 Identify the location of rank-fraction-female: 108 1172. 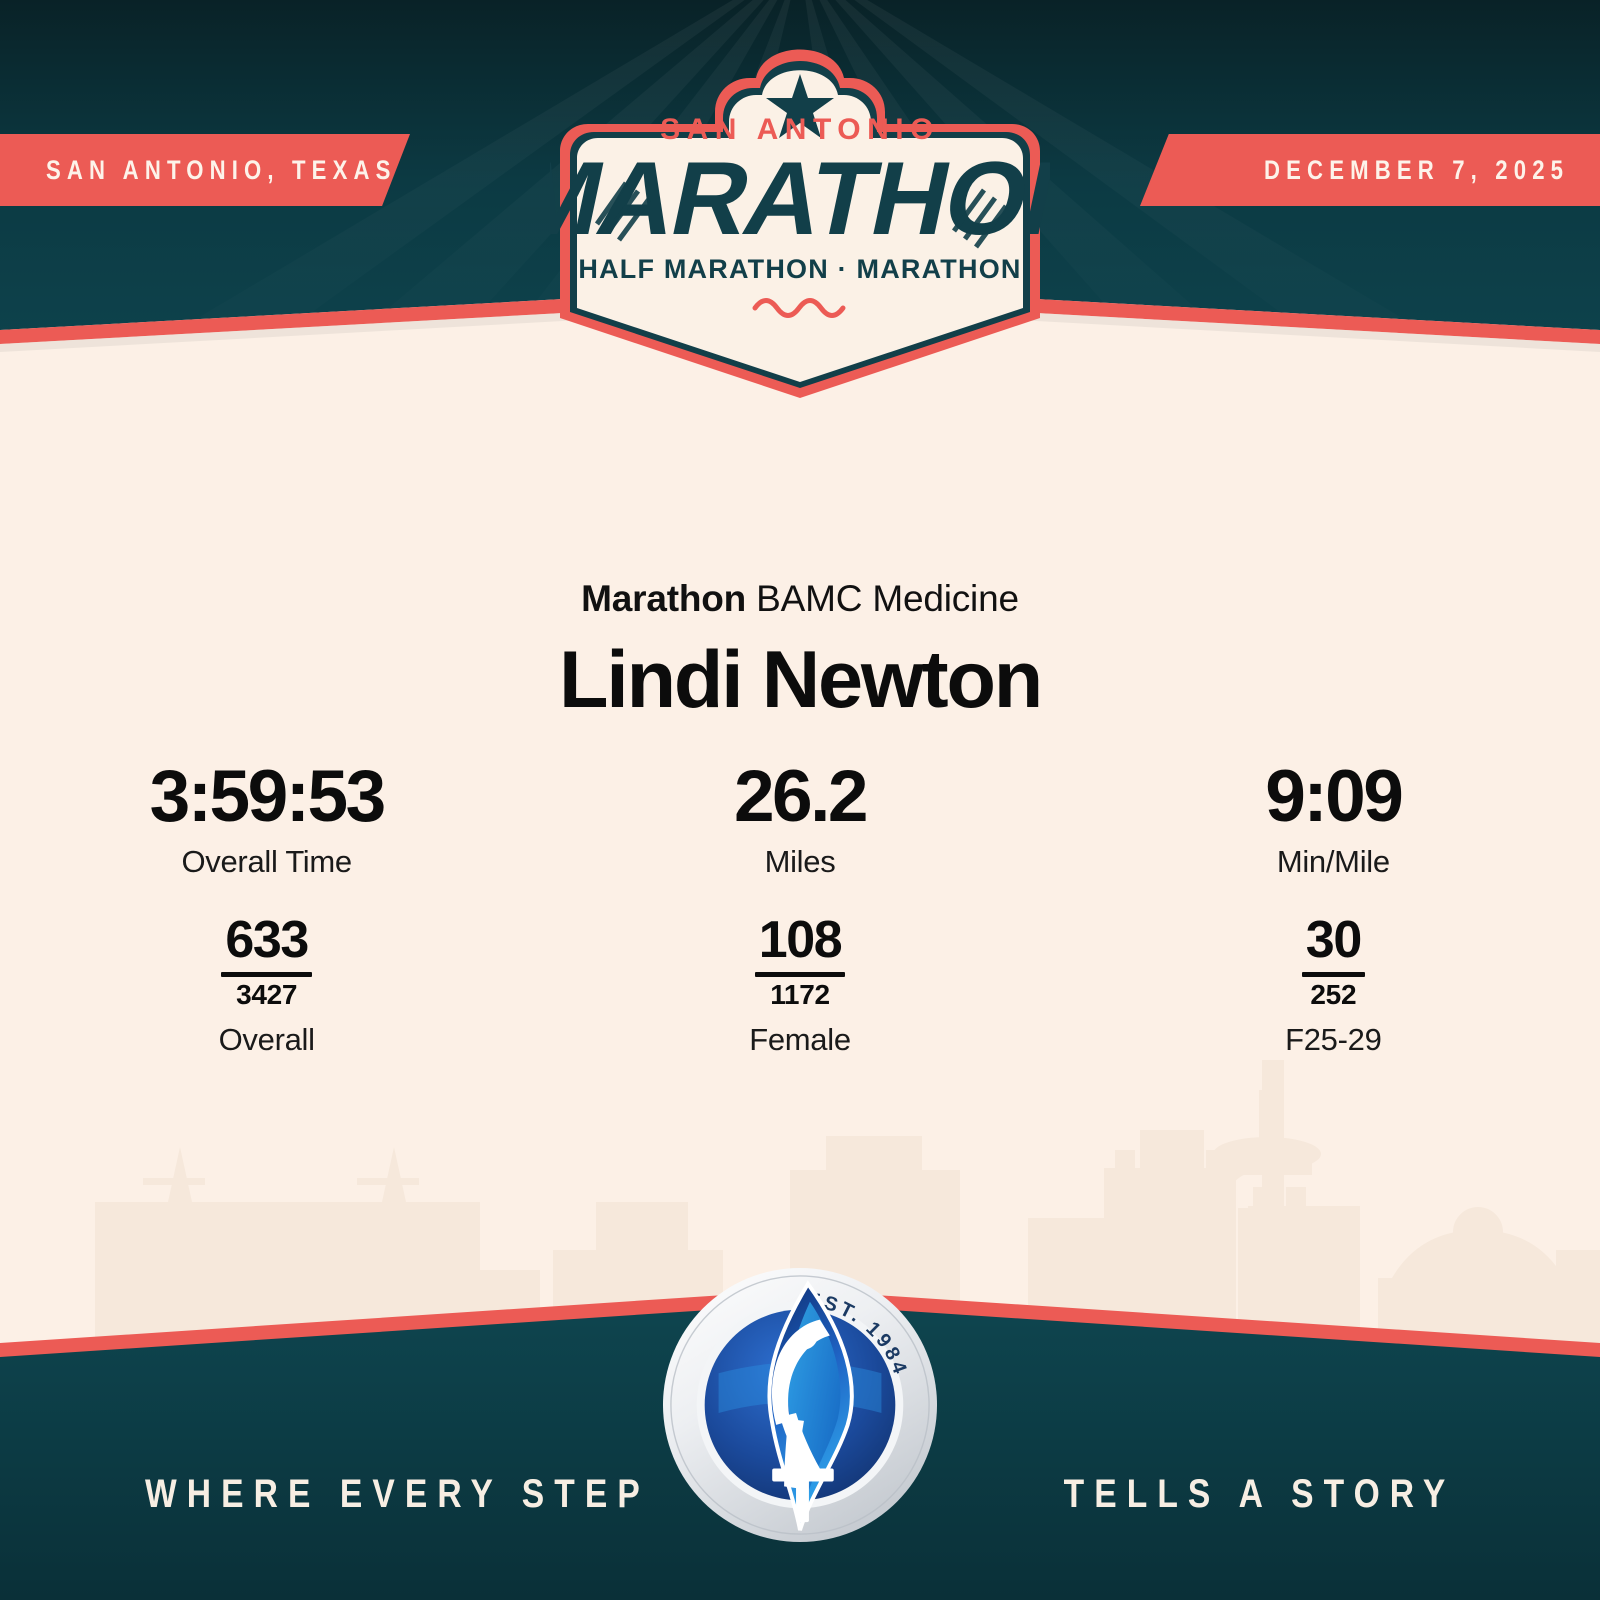
(800, 961).